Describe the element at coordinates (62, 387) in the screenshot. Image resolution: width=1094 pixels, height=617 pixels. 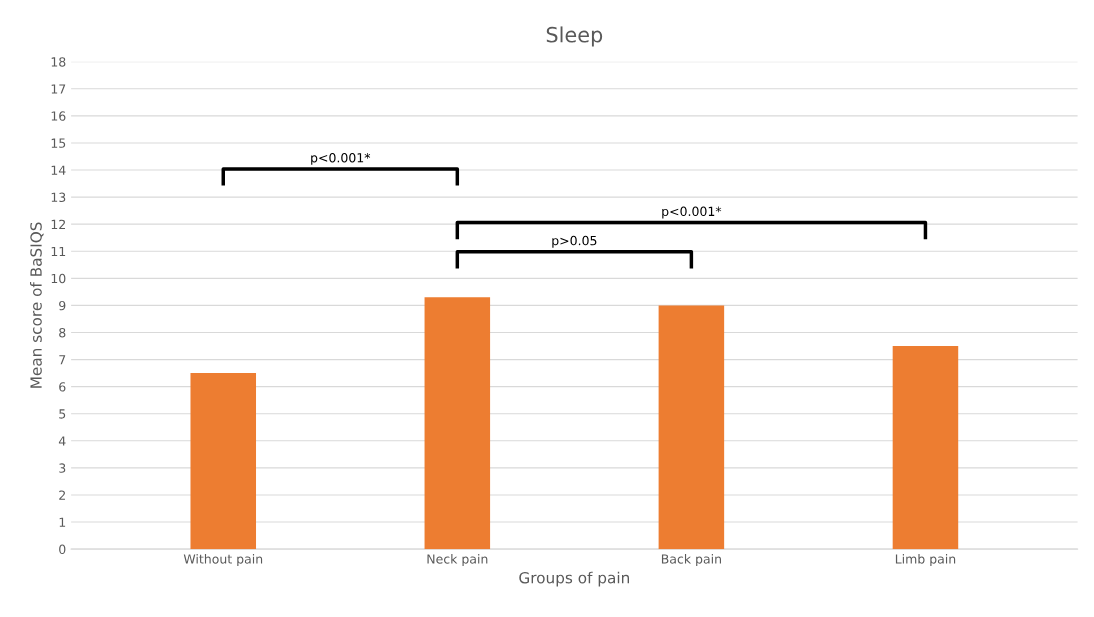
I see `y-tick-label: 6` at that location.